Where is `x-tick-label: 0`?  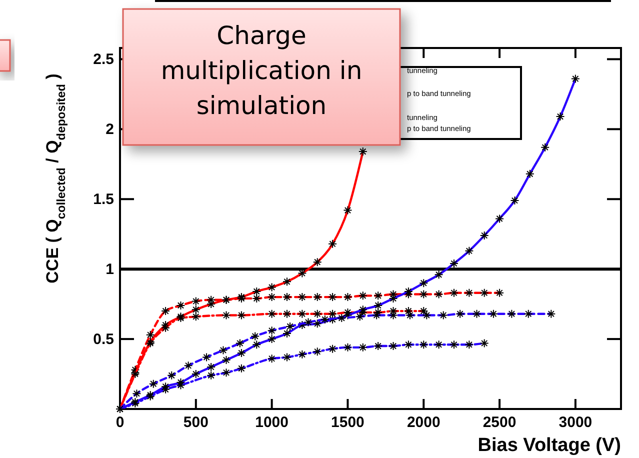 x-tick-label: 0 is located at coordinates (120, 422).